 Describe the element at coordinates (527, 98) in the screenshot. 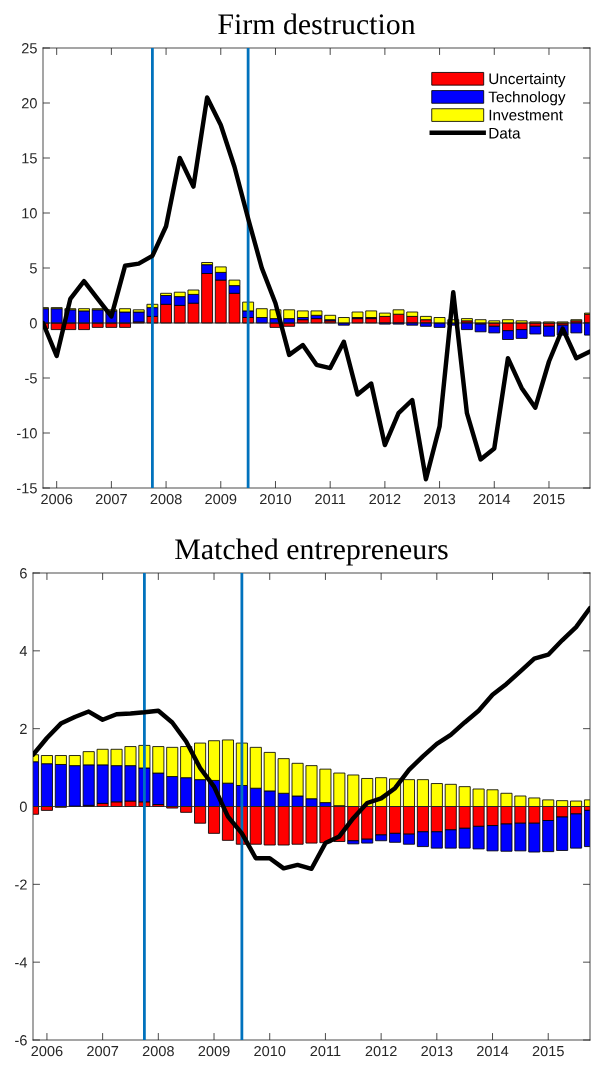

I see `legend-label: Technology` at that location.